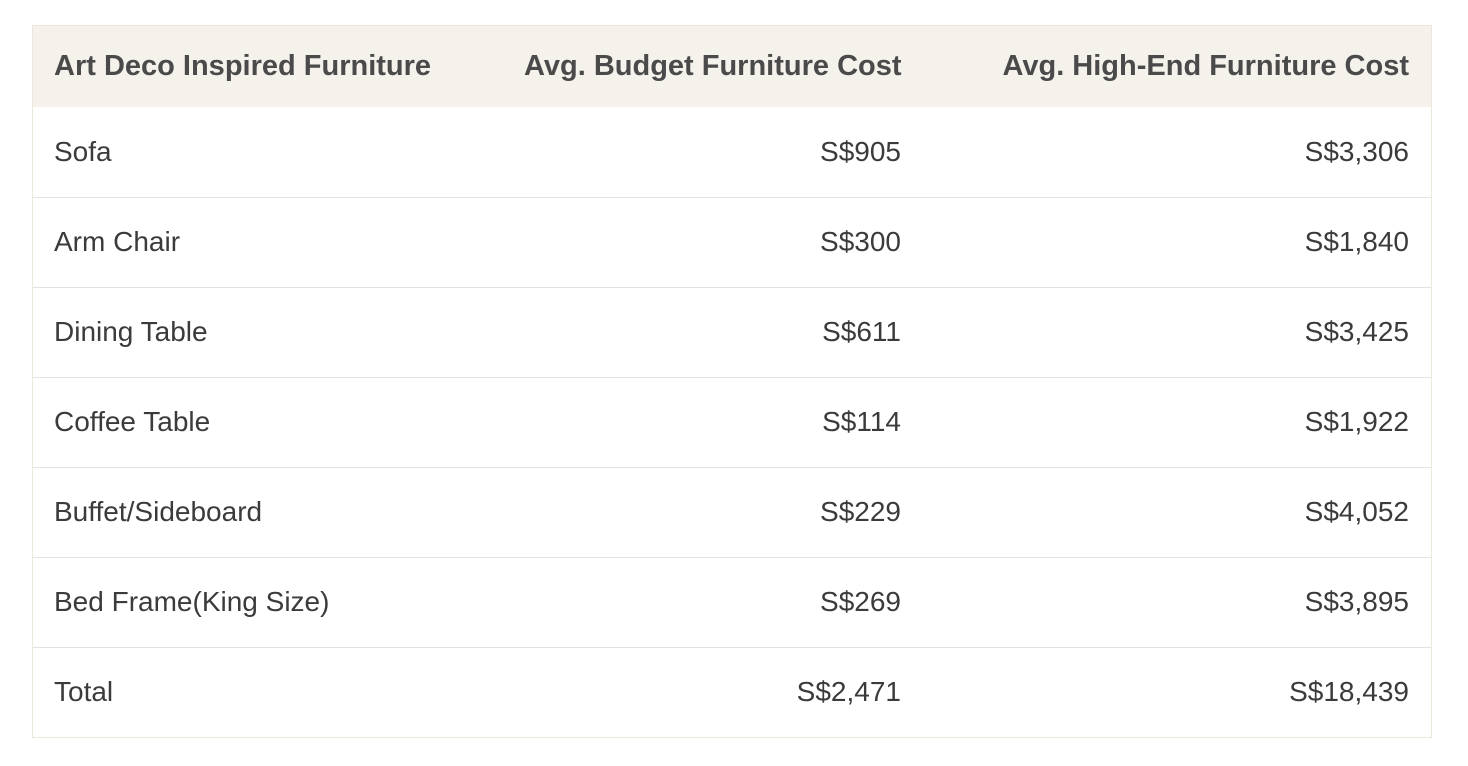  Describe the element at coordinates (732, 242) in the screenshot. I see `table-row: Arm Chair S$300 S$1,840` at that location.